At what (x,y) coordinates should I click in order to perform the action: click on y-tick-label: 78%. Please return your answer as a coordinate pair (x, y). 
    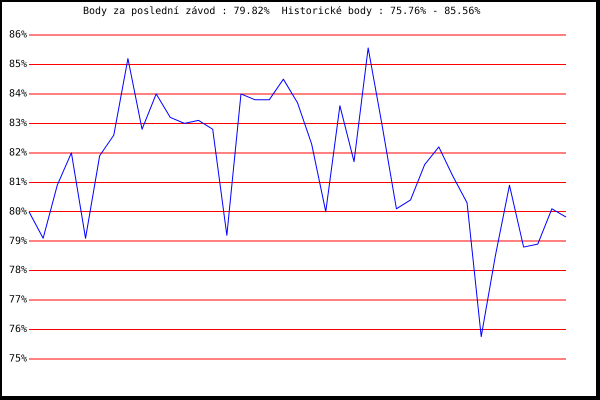
    Looking at the image, I should click on (17, 270).